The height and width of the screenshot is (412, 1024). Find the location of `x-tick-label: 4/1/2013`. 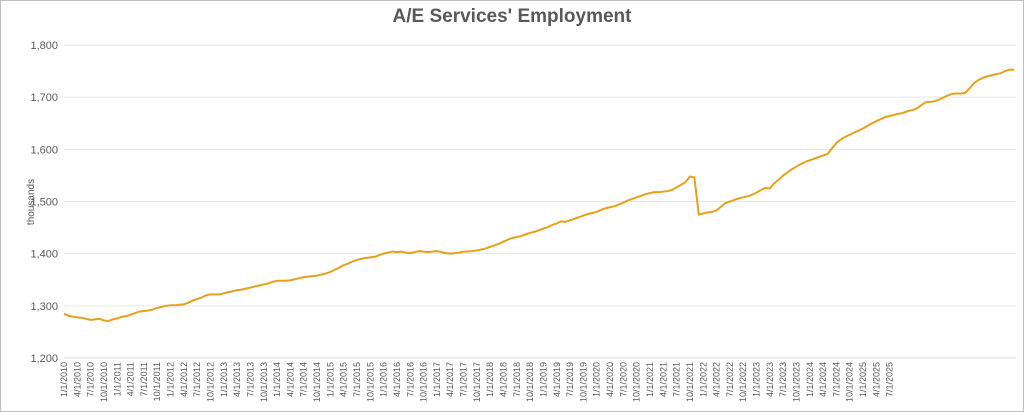

x-tick-label: 4/1/2013 is located at coordinates (237, 379).